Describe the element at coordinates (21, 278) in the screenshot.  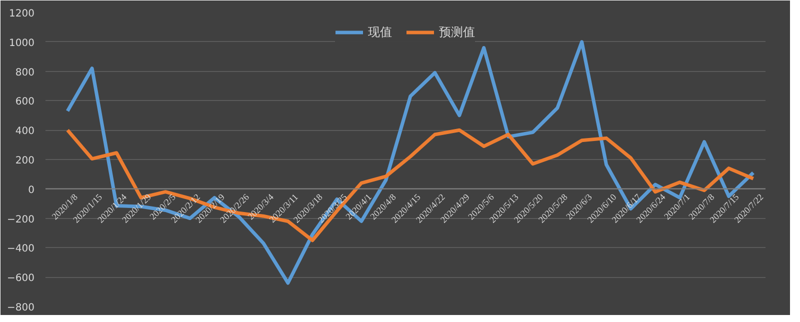
I see `y-tick-label: −600` at that location.